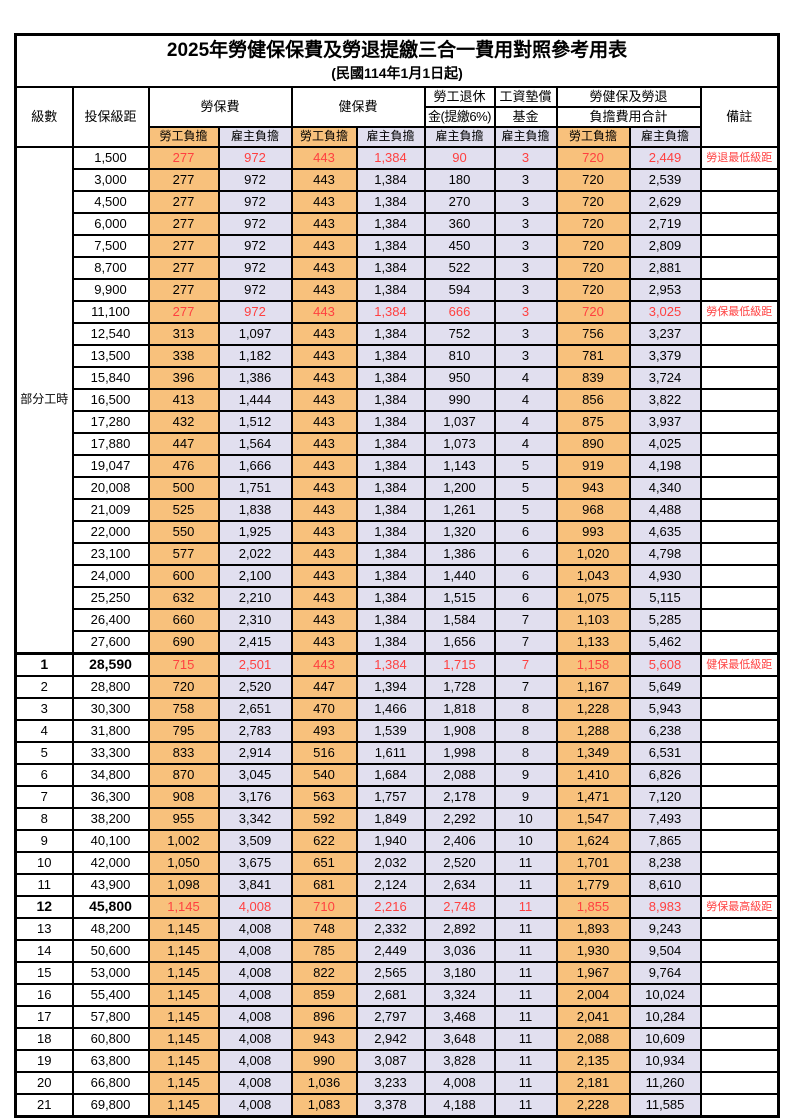 The width and height of the screenshot is (791, 1120). What do you see at coordinates (324, 137) in the screenshot?
I see `subheader-health-employee: 勞工負擔` at bounding box center [324, 137].